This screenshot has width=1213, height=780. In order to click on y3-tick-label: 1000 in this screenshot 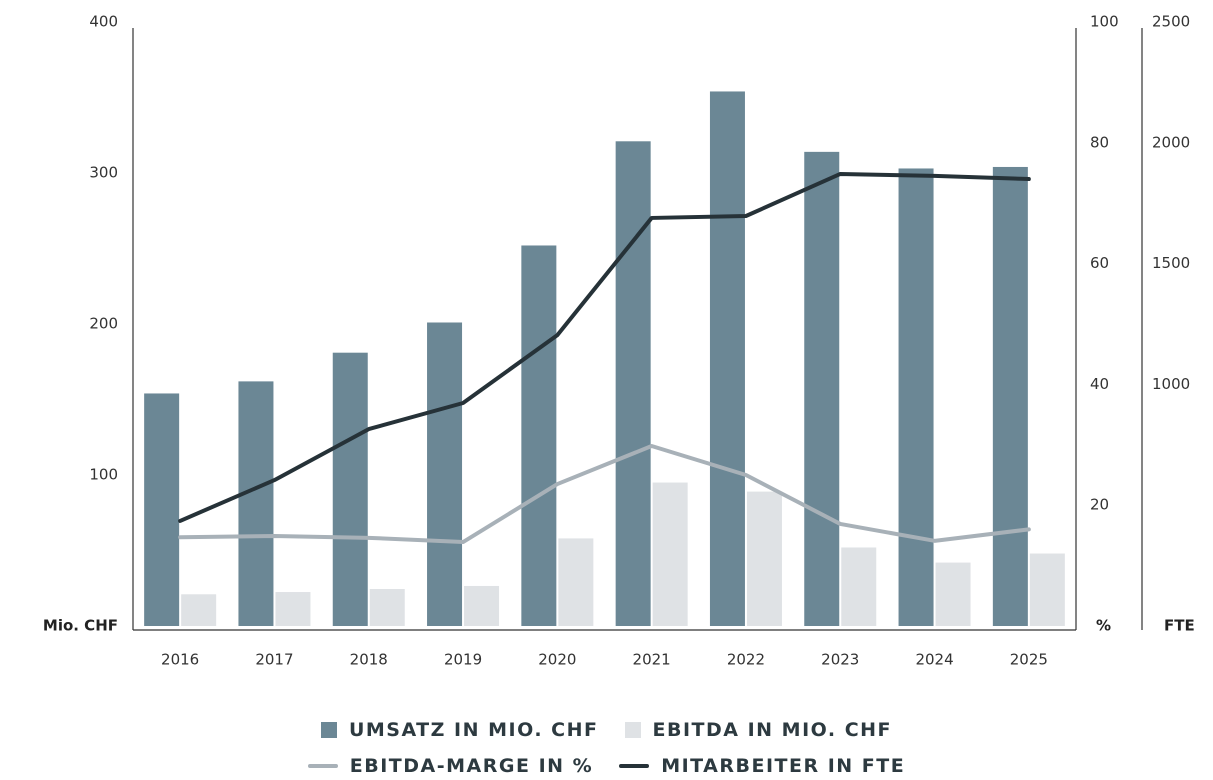, I will do `click(1171, 384)`.